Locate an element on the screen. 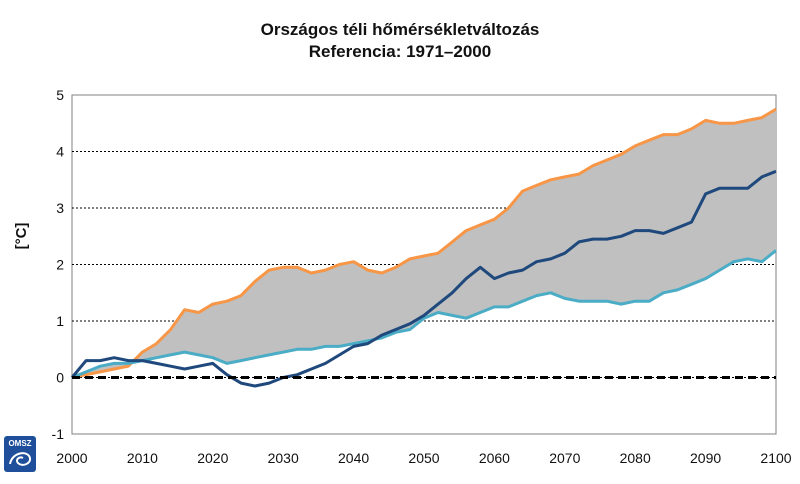  x-tick-2050: 2050 is located at coordinates (423, 458).